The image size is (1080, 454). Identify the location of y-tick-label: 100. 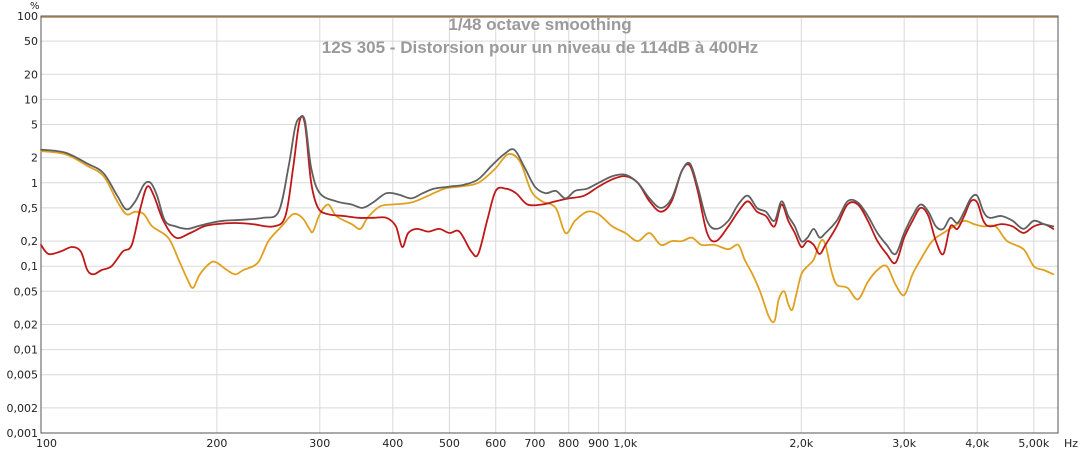
(27, 16).